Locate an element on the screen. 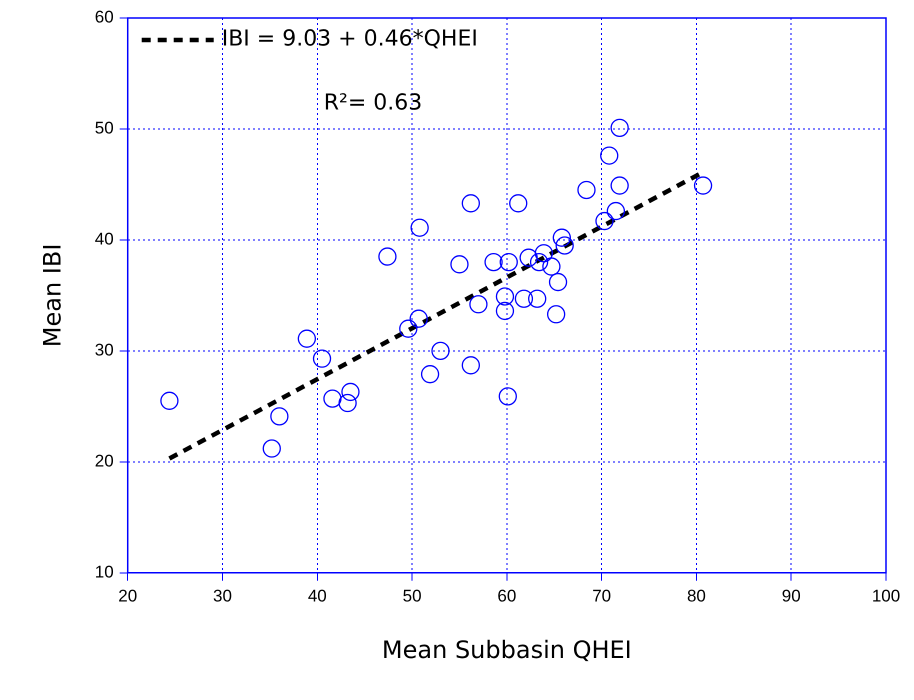 The width and height of the screenshot is (914, 700). x-tick-label: 50 is located at coordinates (412, 596).